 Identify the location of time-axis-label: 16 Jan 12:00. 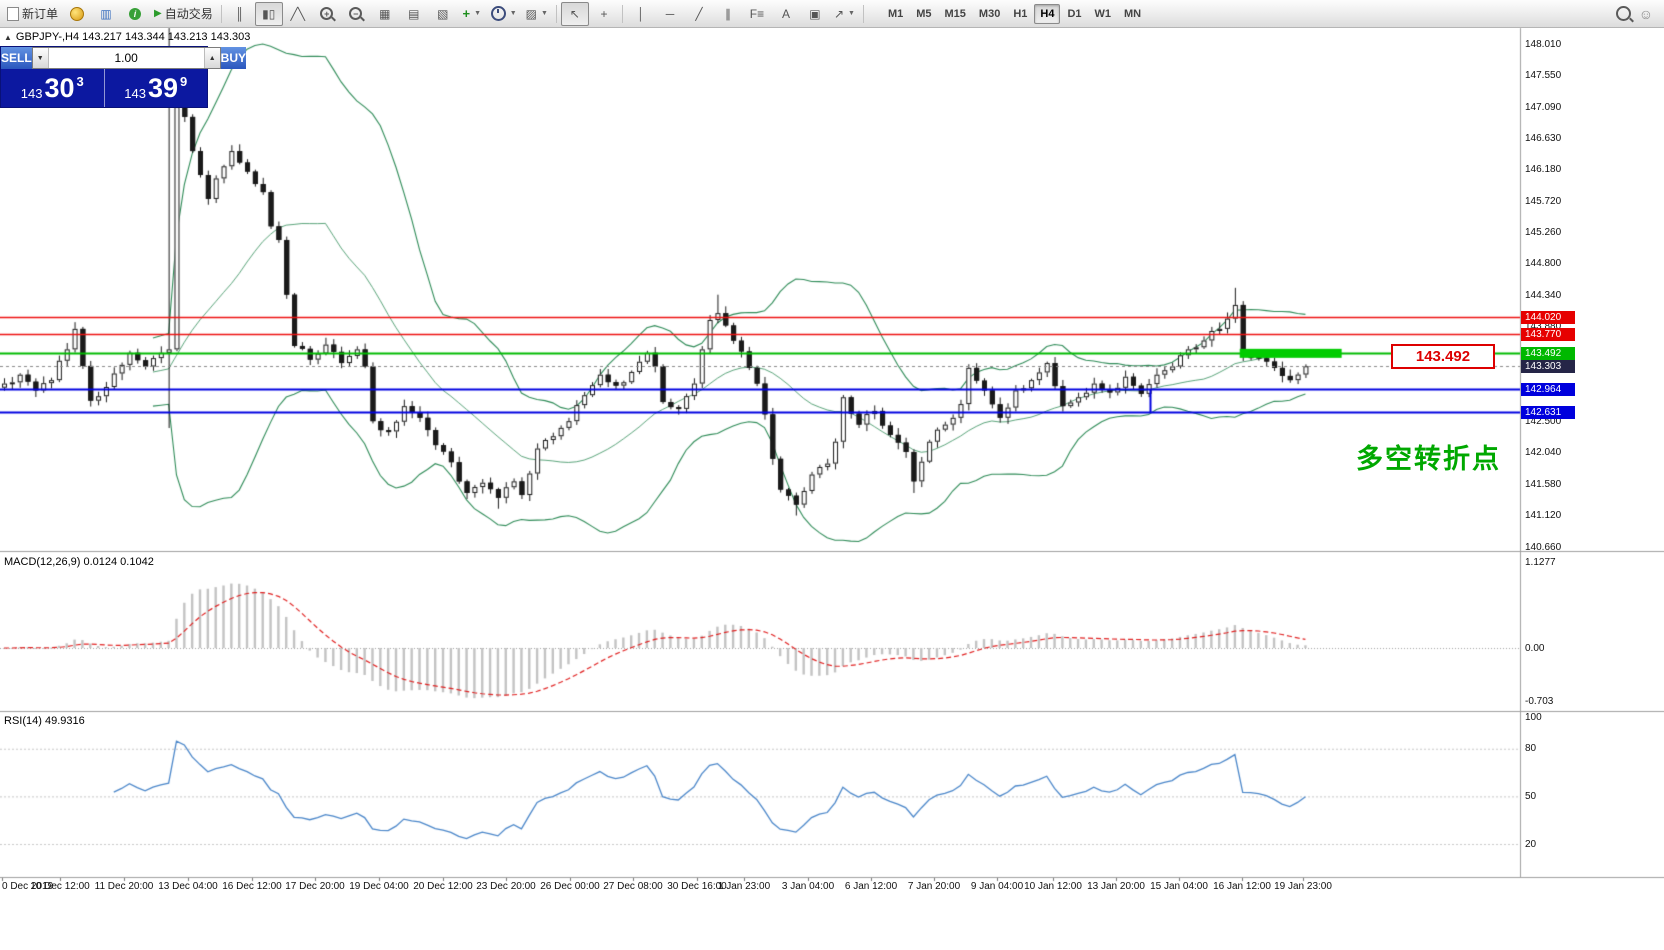
(1242, 886).